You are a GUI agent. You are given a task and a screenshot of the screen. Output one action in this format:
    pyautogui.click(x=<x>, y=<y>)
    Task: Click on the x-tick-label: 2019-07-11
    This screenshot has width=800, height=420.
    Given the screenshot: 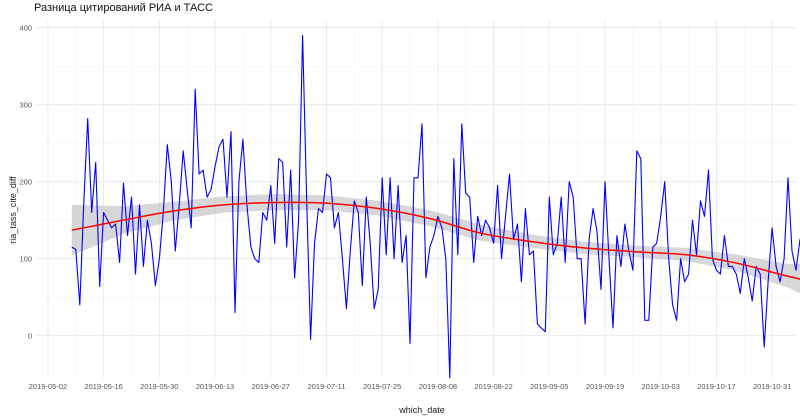 What is the action you would take?
    pyautogui.click(x=327, y=386)
    